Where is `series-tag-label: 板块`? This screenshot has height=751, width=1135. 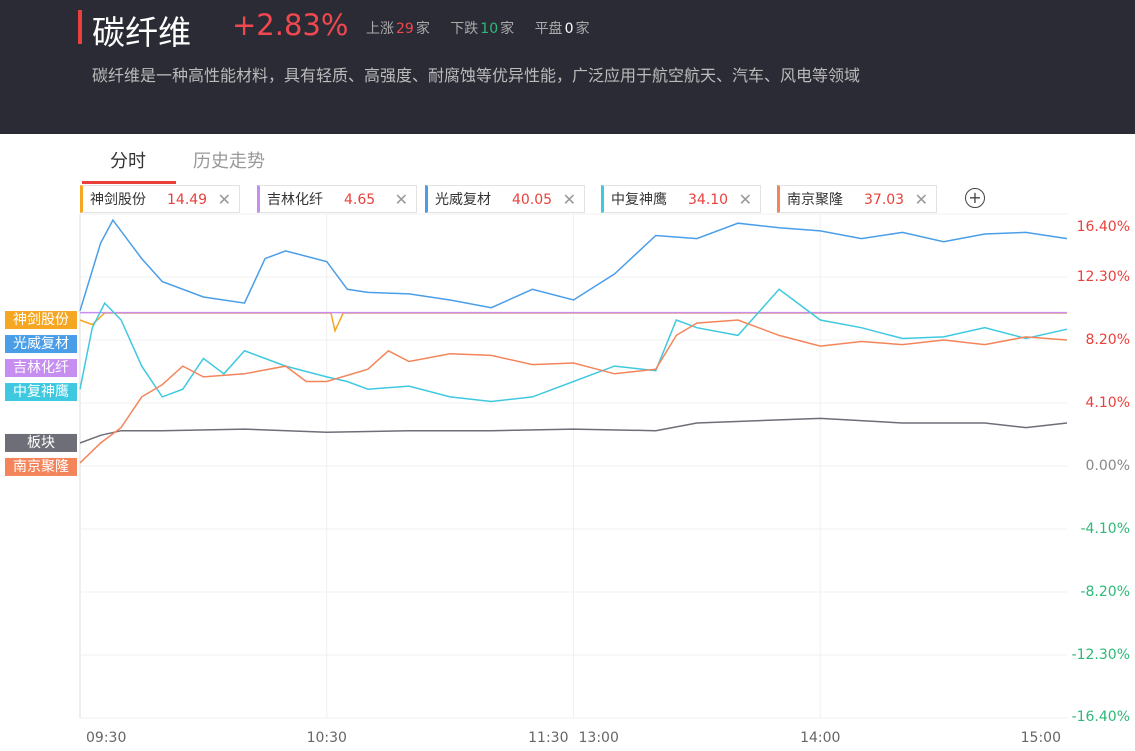
series-tag-label: 板块 is located at coordinates (41, 443).